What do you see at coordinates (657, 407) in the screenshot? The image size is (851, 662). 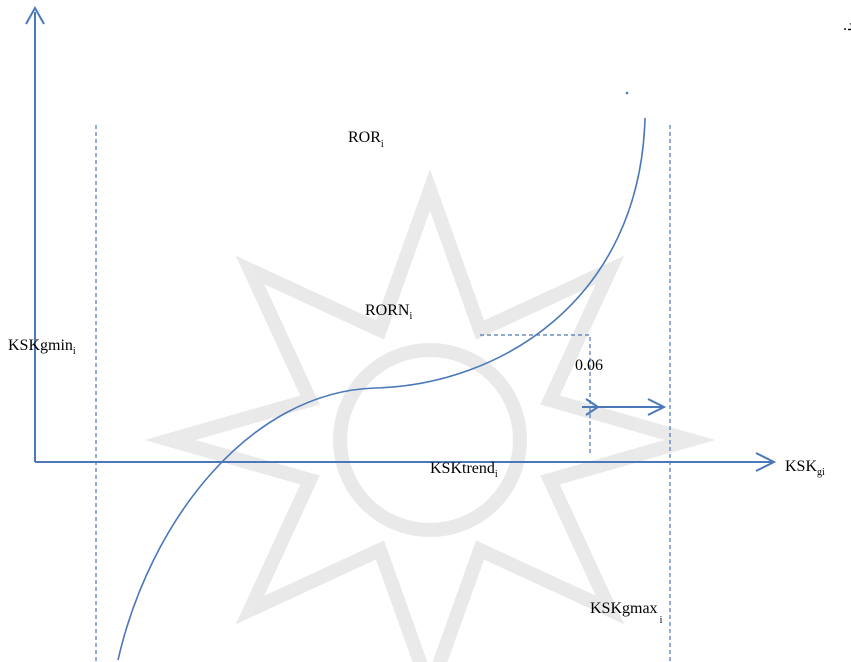 I see `shift-arrowhead` at bounding box center [657, 407].